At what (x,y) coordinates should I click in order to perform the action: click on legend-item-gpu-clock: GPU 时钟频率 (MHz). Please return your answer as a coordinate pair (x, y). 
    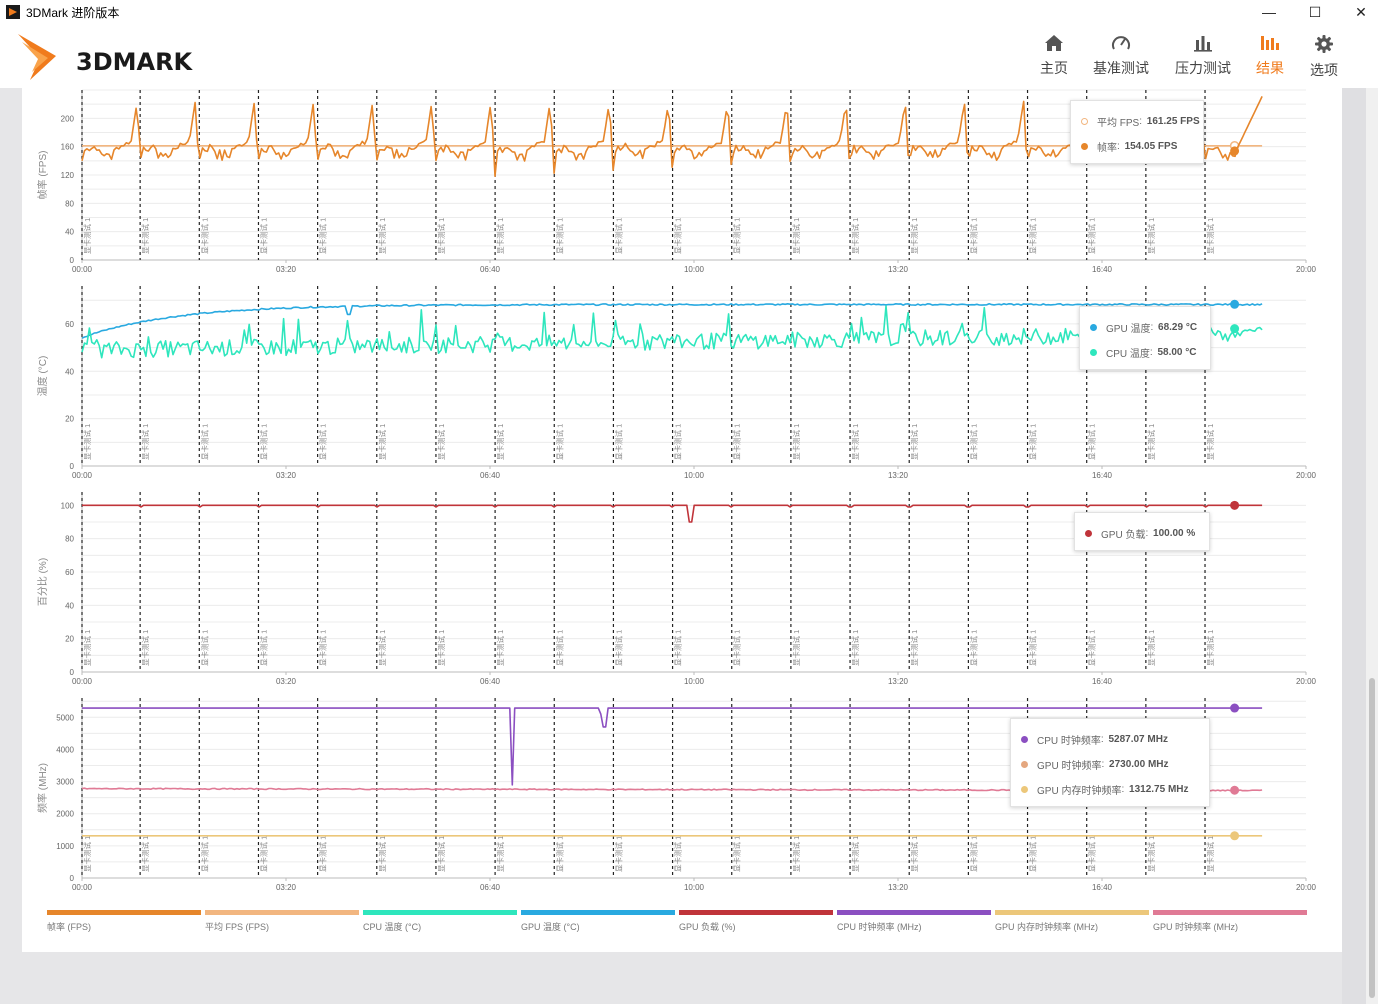
    Looking at the image, I should click on (1230, 925).